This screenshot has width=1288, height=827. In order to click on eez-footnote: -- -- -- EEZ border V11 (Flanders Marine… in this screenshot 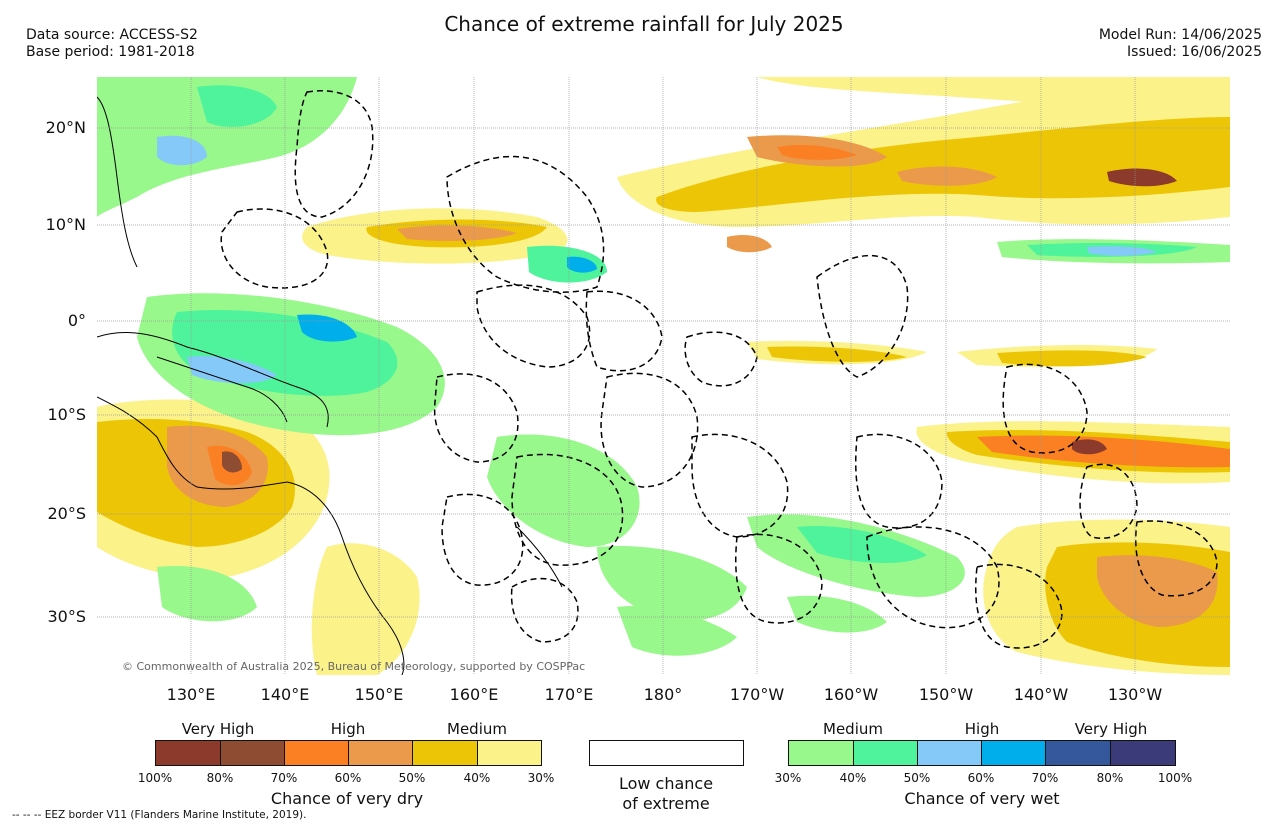, I will do `click(159, 815)`.